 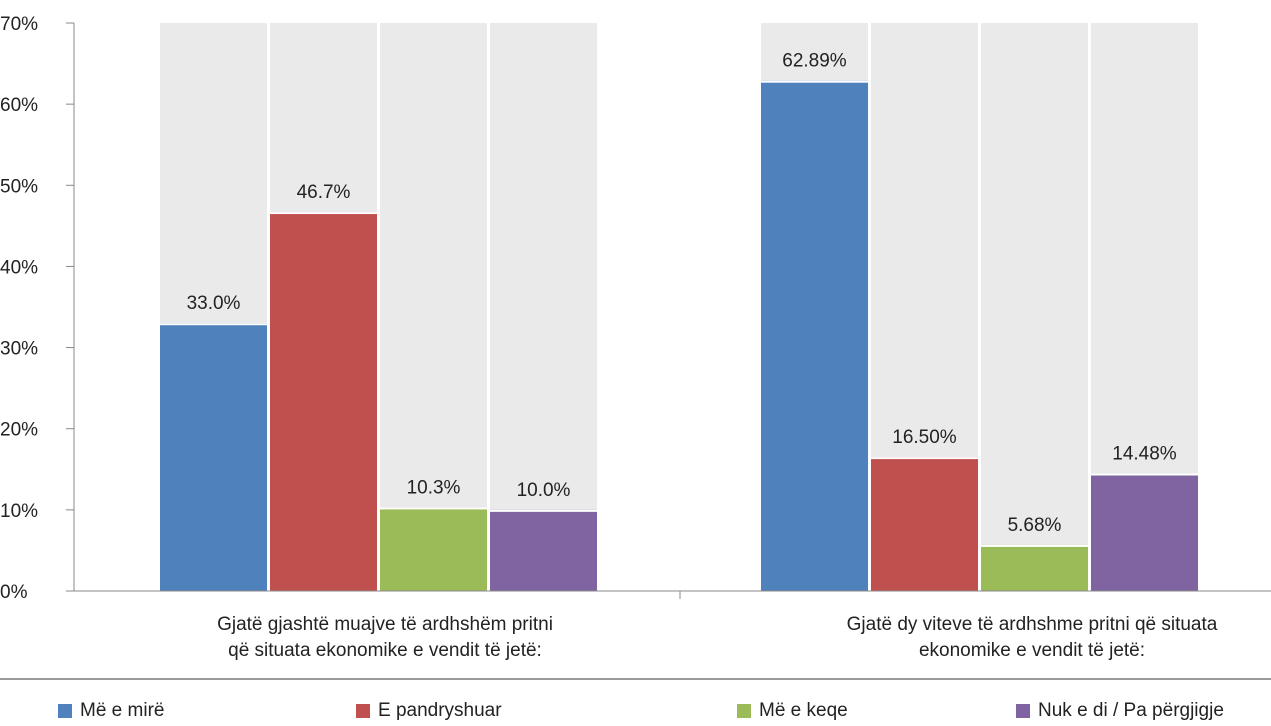 I want to click on legend-label: Më e mirë, so click(x=122, y=710).